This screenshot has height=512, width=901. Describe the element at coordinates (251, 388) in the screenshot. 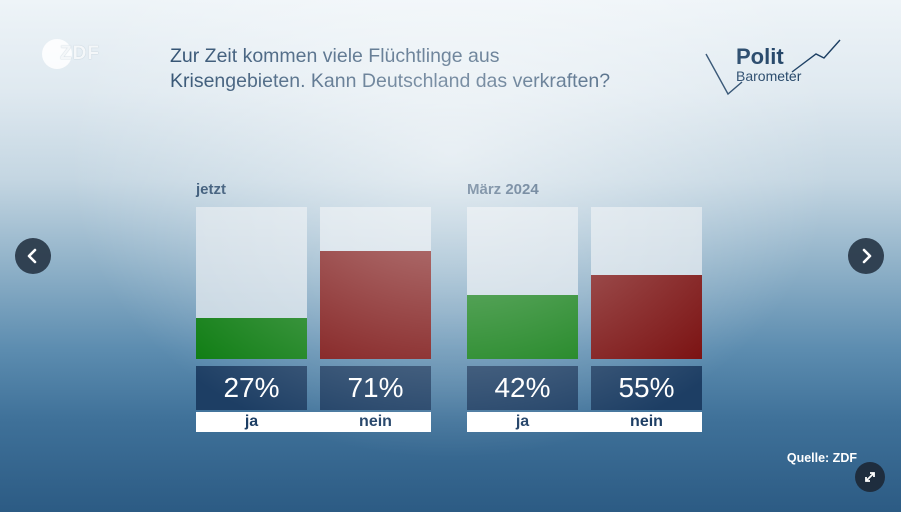

I see `value-label-0-ja: 27%` at that location.